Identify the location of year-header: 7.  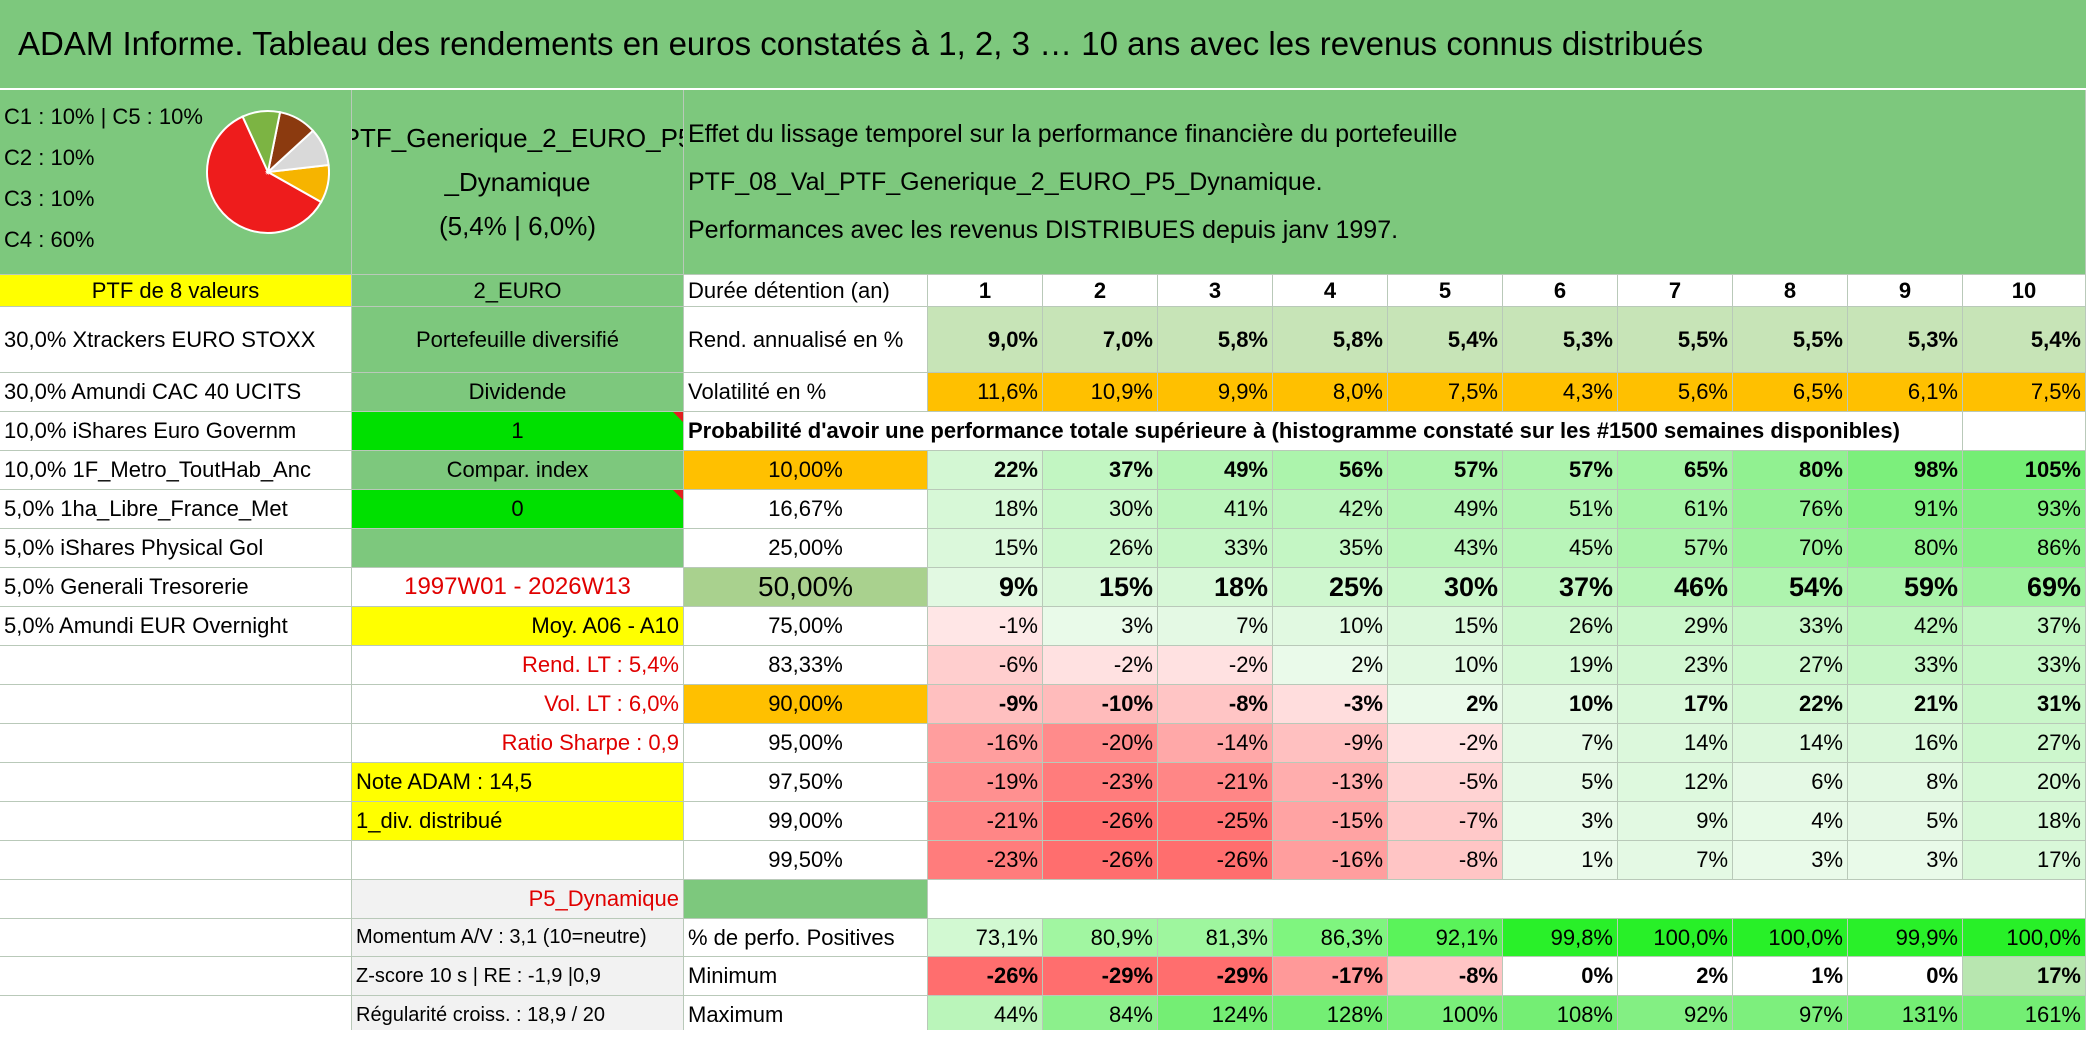
(1675, 291).